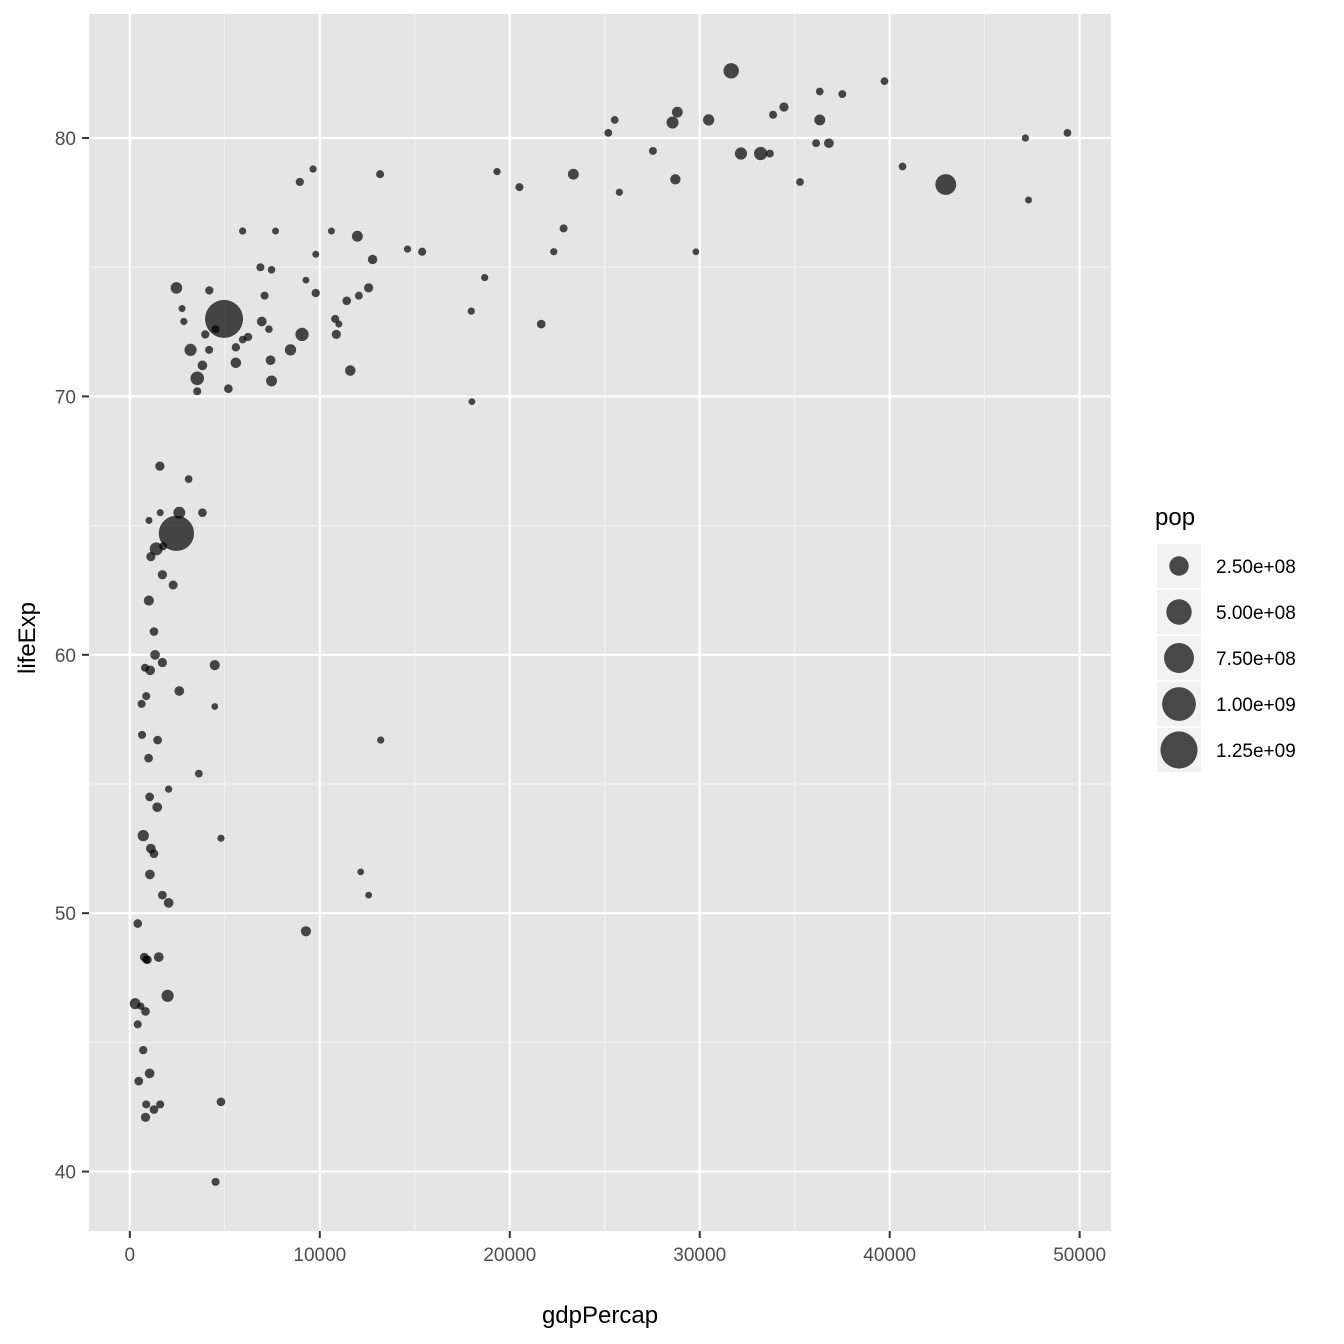 The image size is (1344, 1344). Describe the element at coordinates (319, 1255) in the screenshot. I see `x-tick-label: 10000` at that location.